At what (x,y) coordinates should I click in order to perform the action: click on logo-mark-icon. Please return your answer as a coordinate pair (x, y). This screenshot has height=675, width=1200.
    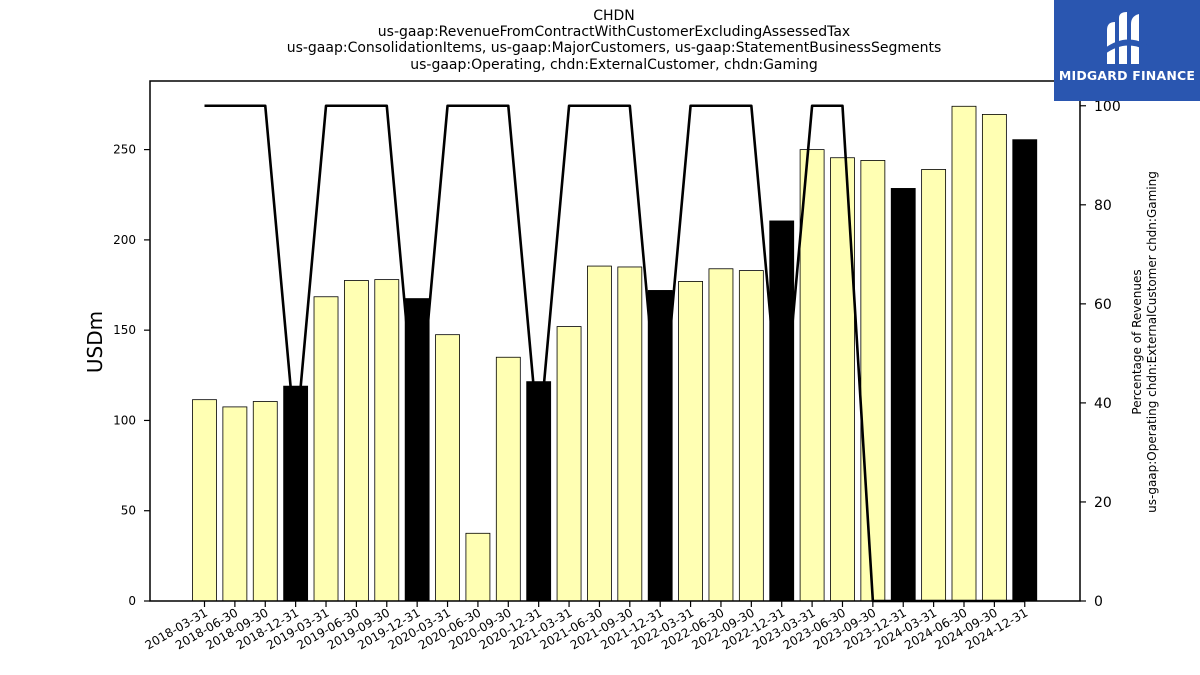
    Looking at the image, I should click on (1127, 38).